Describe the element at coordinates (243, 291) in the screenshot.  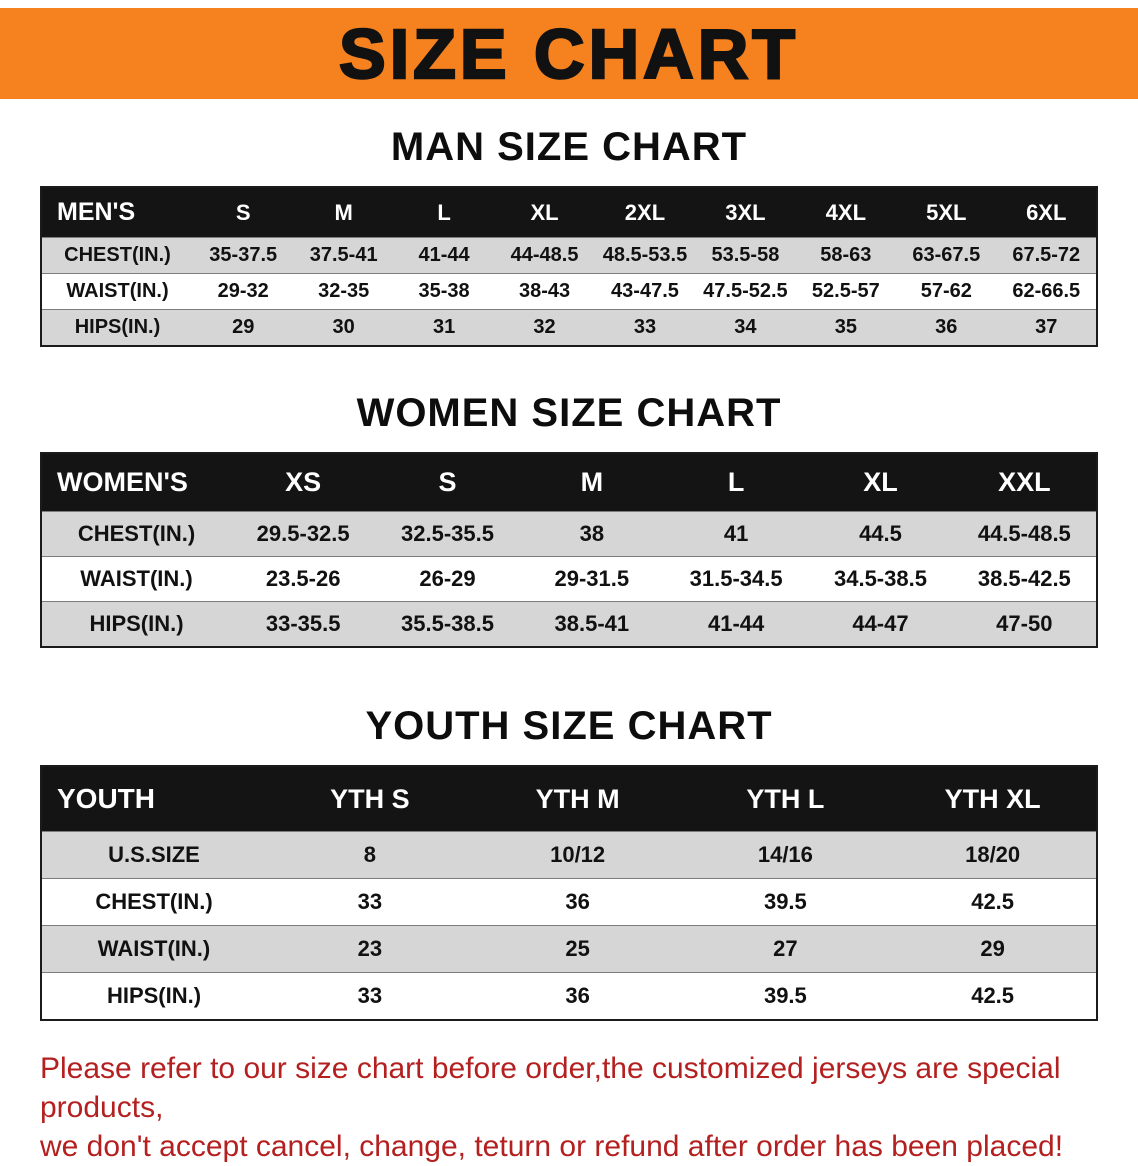
I see `size-cell: 29-32` at that location.